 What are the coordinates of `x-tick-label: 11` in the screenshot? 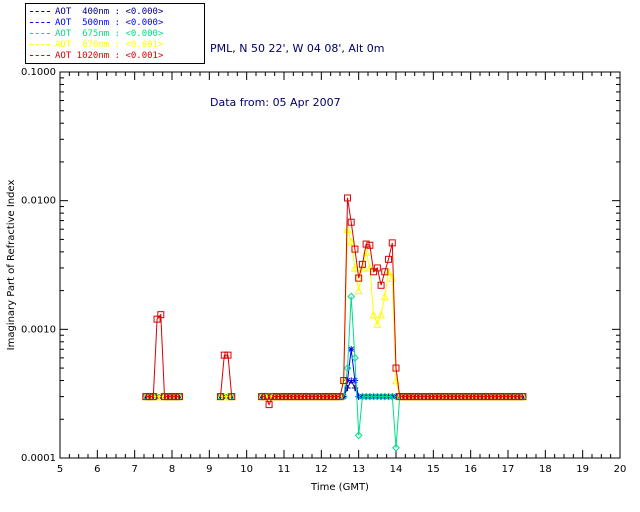 It's located at (284, 469).